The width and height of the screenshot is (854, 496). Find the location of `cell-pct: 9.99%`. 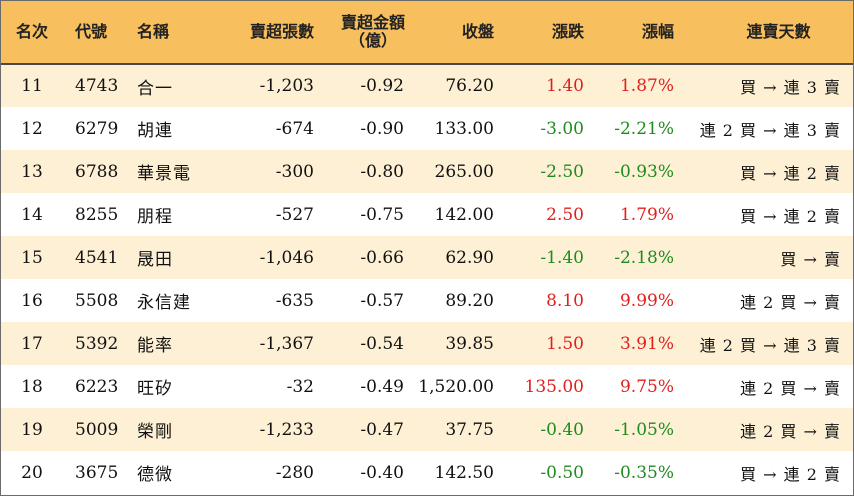

cell-pct: 9.99% is located at coordinates (646, 300).